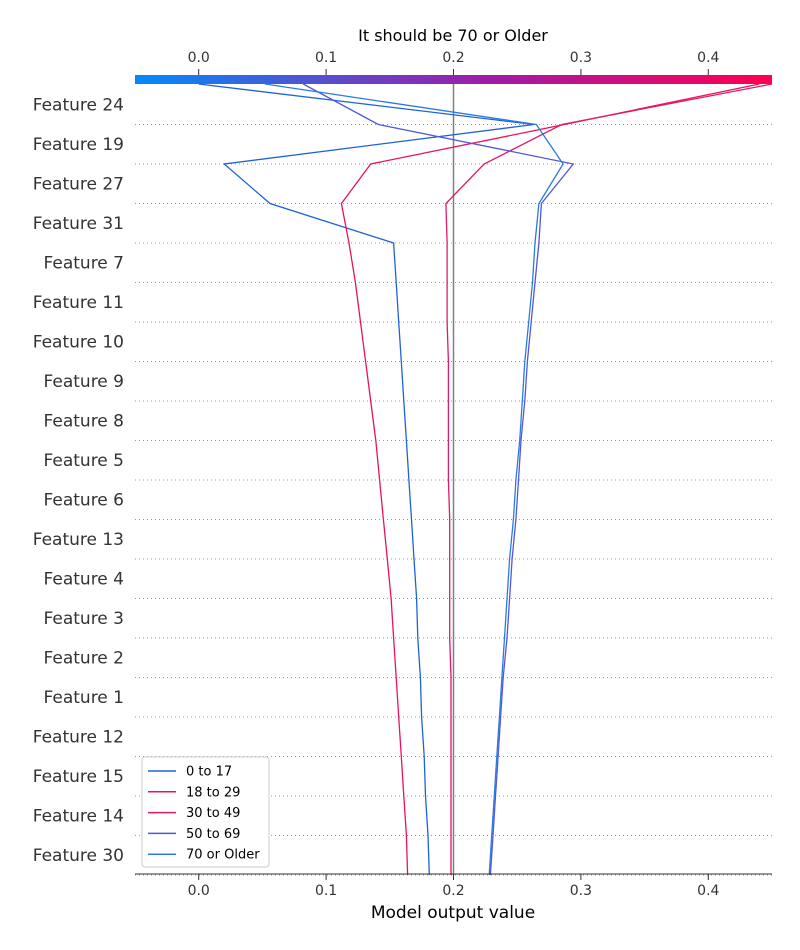 This screenshot has height=950, width=800. What do you see at coordinates (453, 58) in the screenshot?
I see `top-tick-label: 0.2` at bounding box center [453, 58].